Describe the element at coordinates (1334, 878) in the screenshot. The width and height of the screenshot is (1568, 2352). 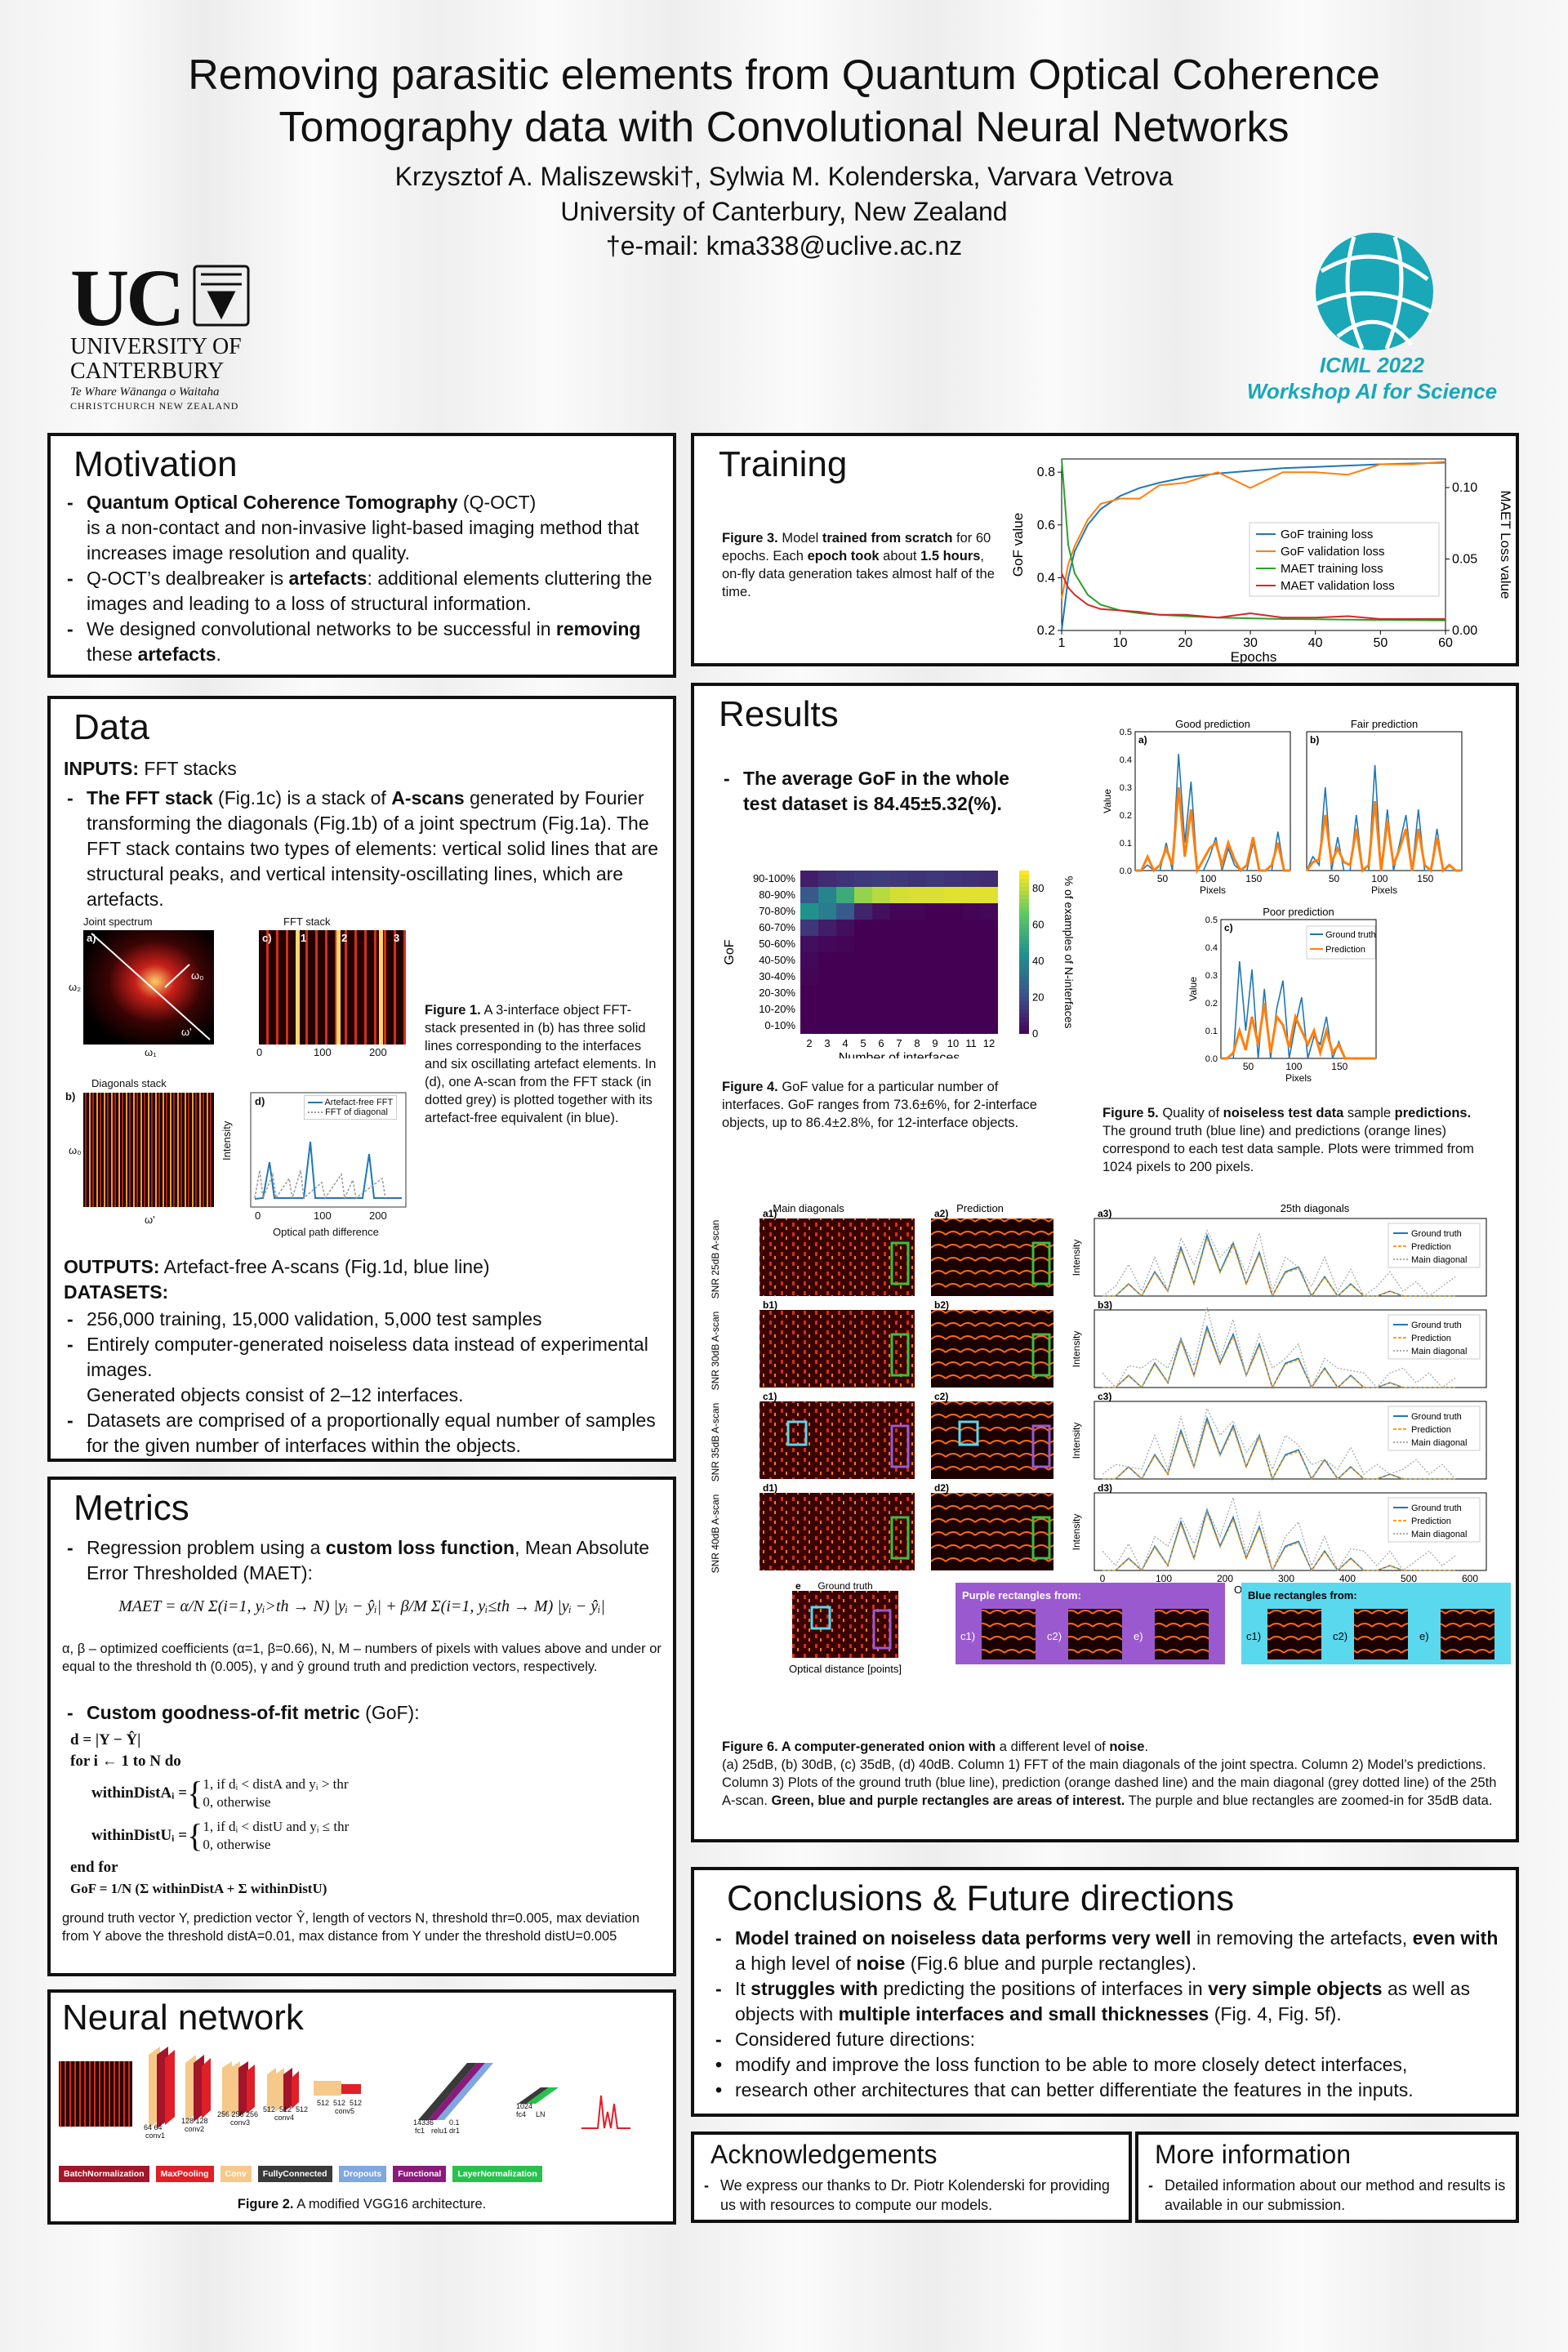
I see `fig5-x-tick: 50` at that location.